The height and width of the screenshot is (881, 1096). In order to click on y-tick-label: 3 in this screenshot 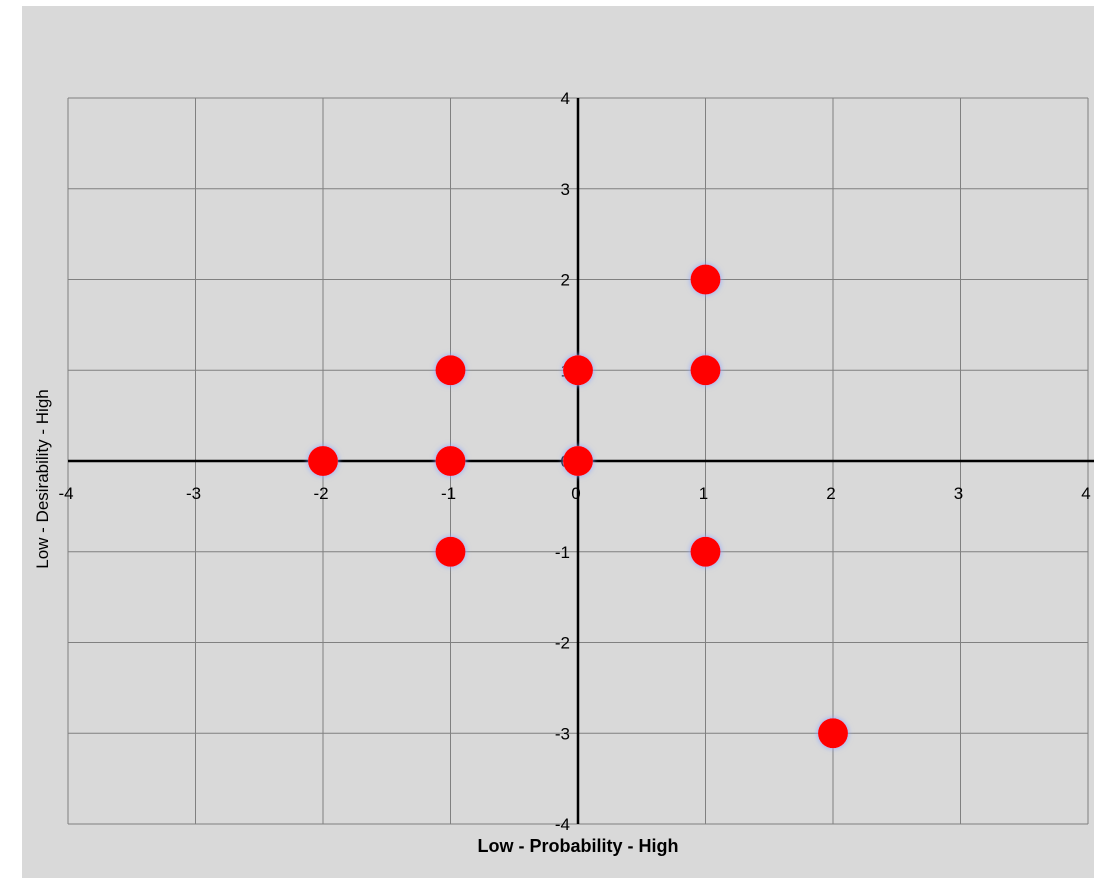, I will do `click(565, 189)`.